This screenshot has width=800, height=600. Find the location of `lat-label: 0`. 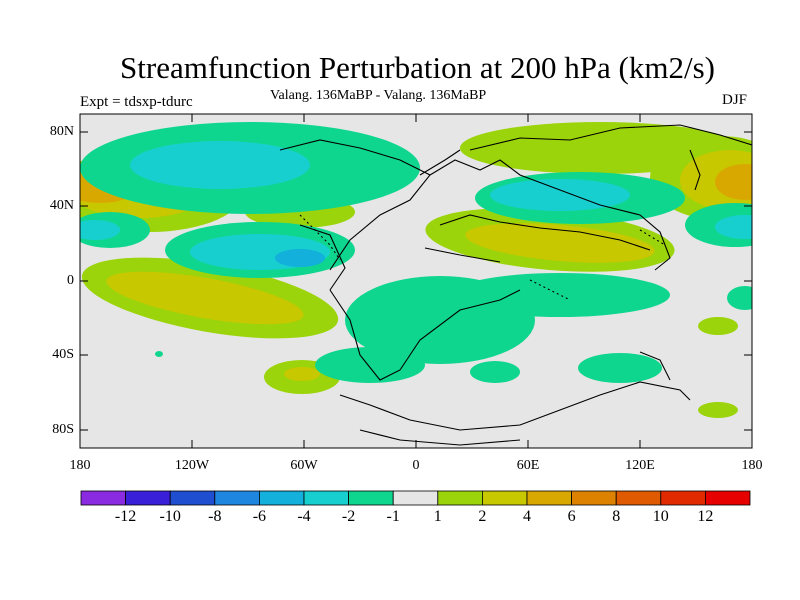

lat-label: 0 is located at coordinates (70, 280).